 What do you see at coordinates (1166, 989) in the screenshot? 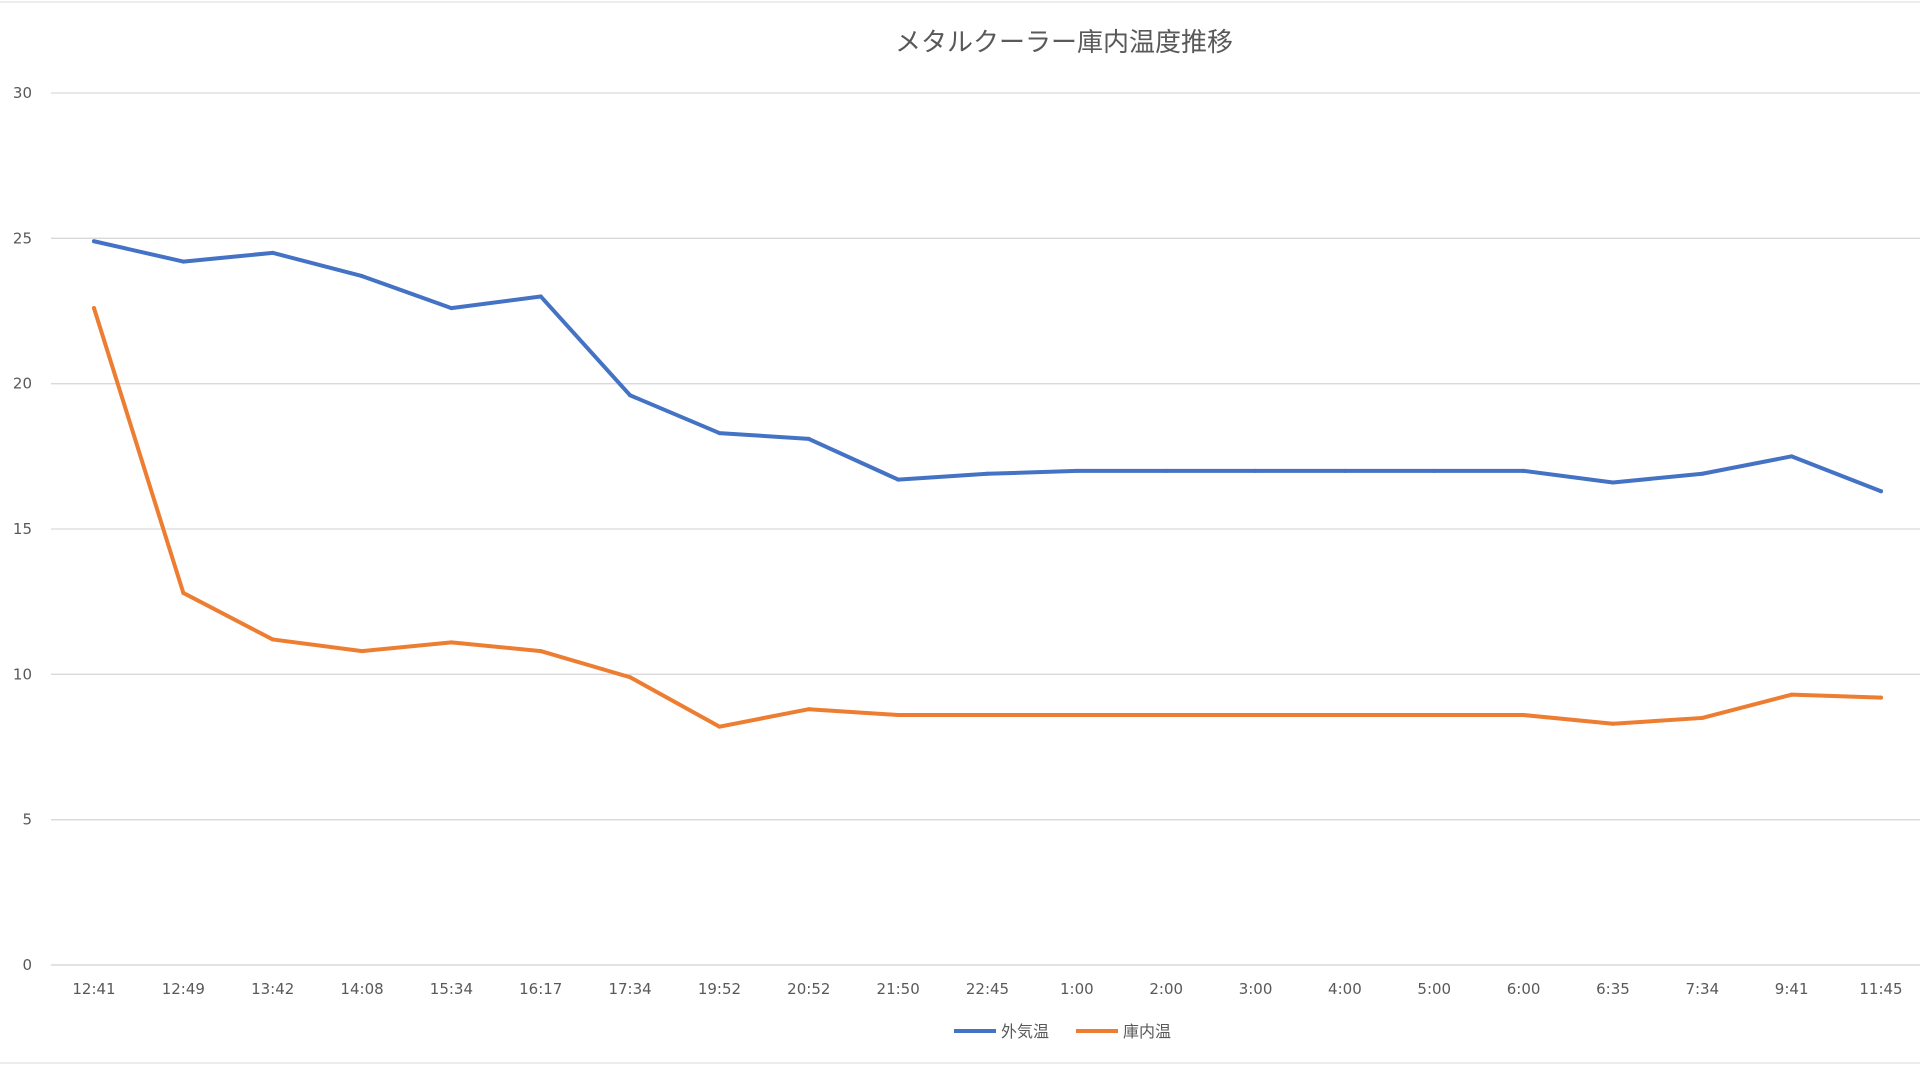
I see `x-tick-label: 2:00` at bounding box center [1166, 989].